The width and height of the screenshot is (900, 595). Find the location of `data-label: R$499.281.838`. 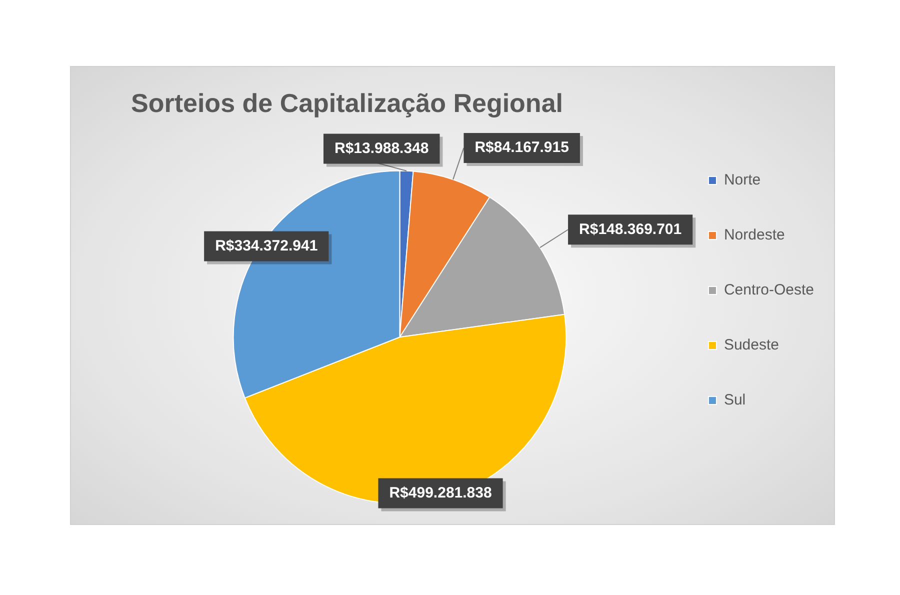

data-label: R$499.281.838 is located at coordinates (440, 493).